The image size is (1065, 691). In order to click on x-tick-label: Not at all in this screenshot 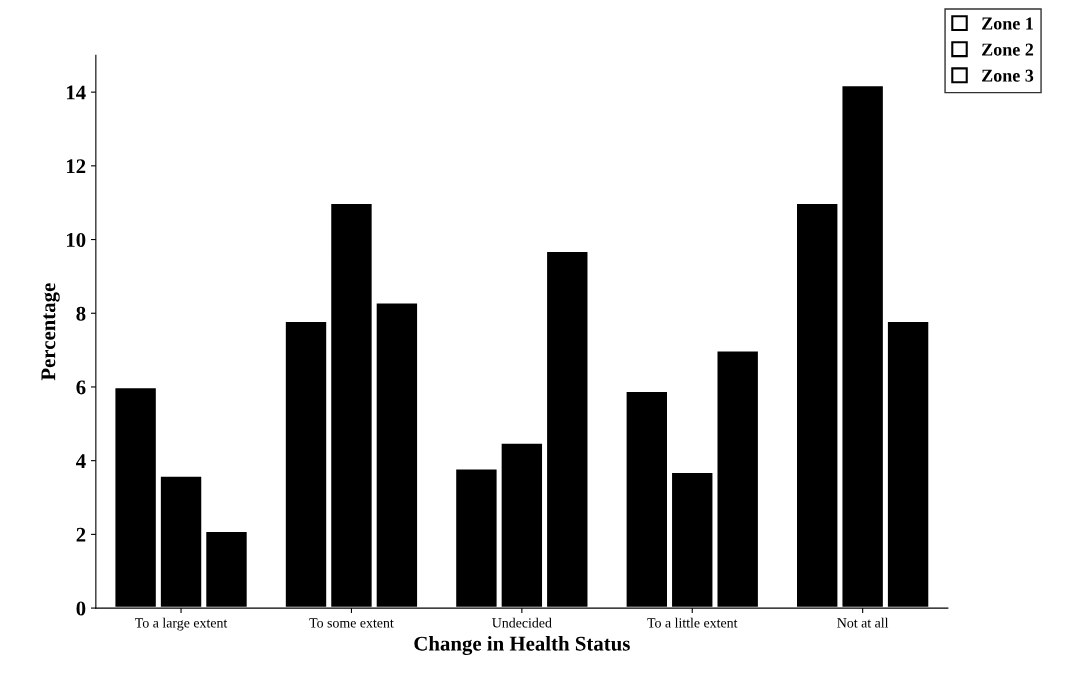, I will do `click(863, 622)`.